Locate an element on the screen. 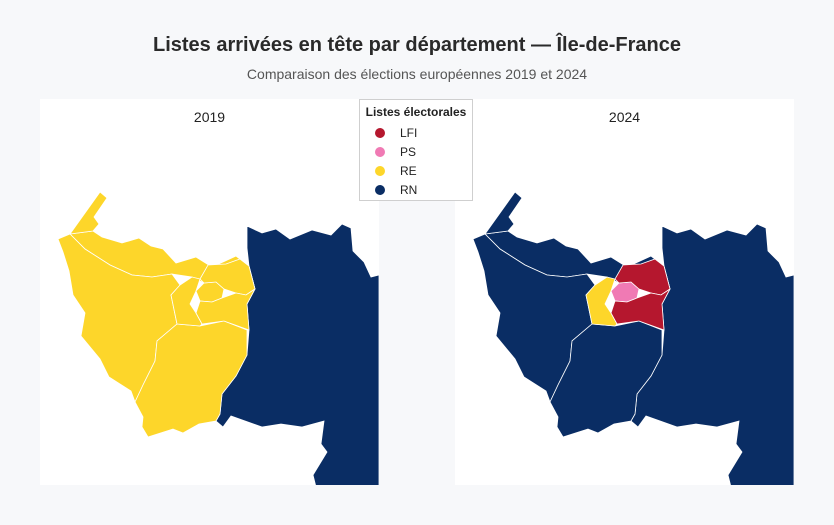  map-year-label: 2019 is located at coordinates (209, 117).